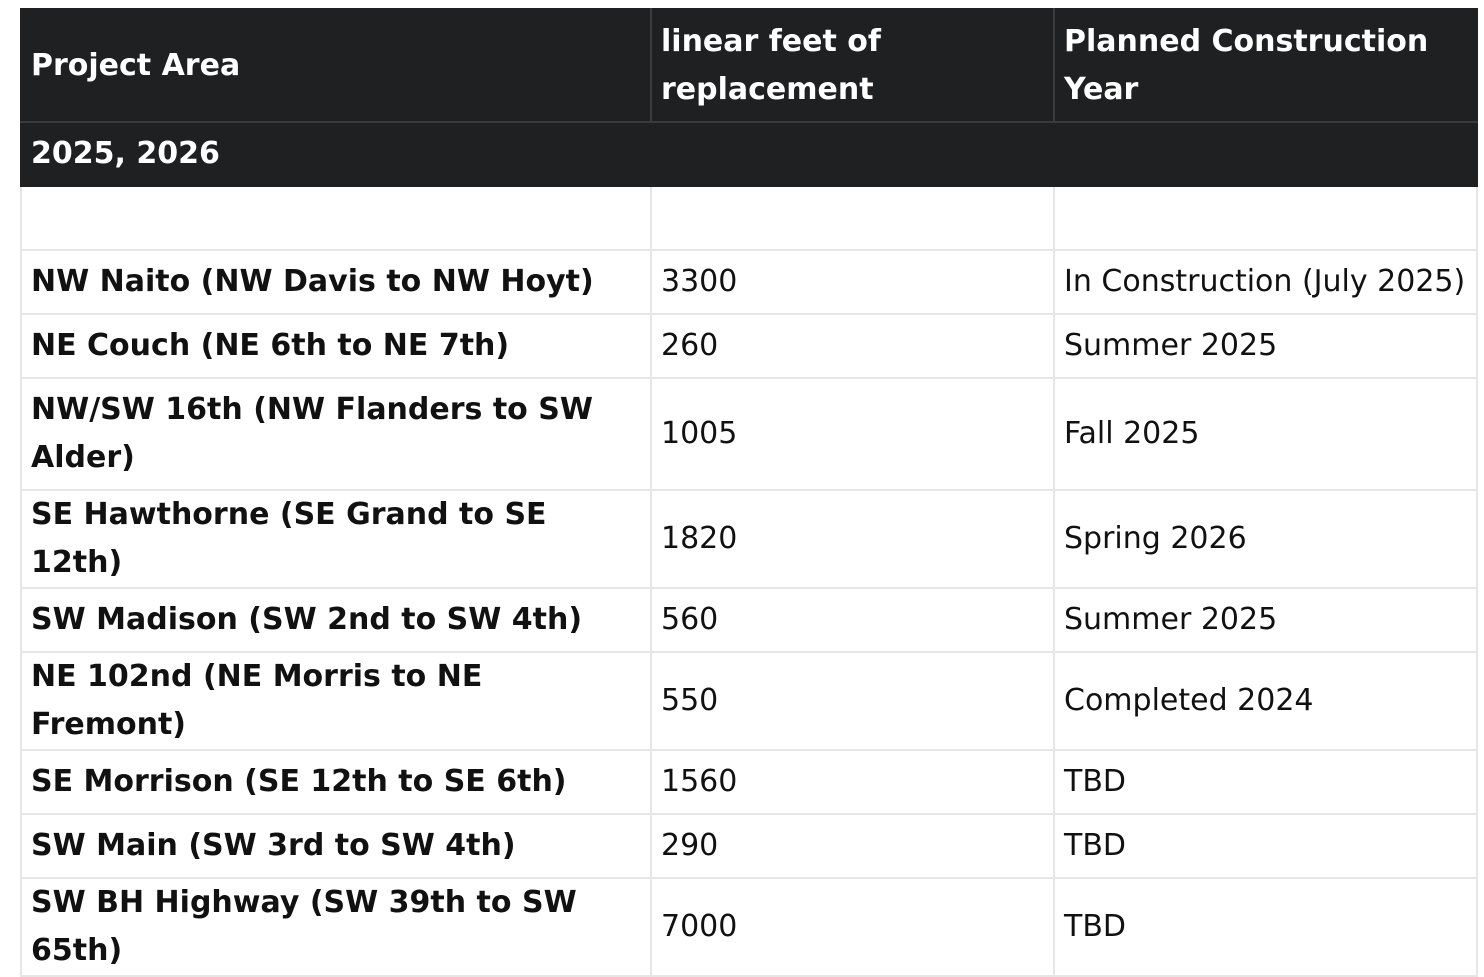  Describe the element at coordinates (852, 927) in the screenshot. I see `linear-feet-cell: 7000` at that location.